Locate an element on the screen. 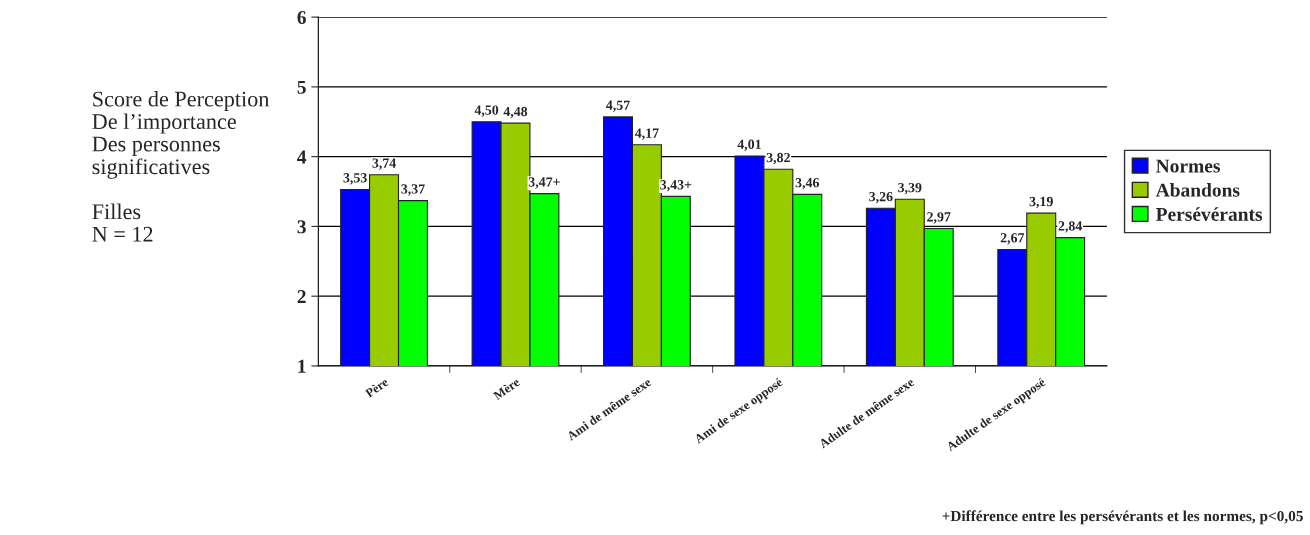 The width and height of the screenshot is (1310, 535). legend-label: Persévérants is located at coordinates (1209, 214).